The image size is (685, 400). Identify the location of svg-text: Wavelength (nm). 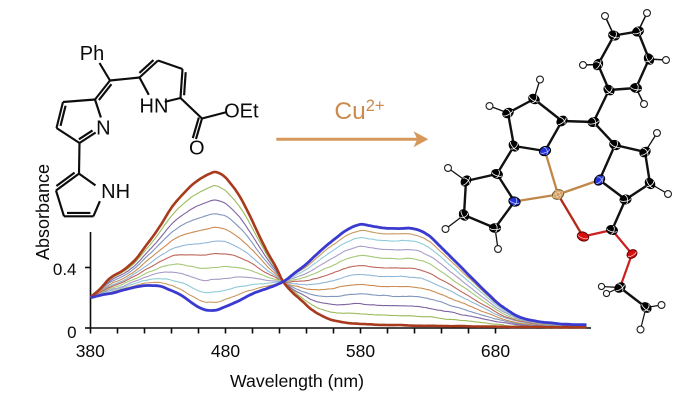
(297, 381).